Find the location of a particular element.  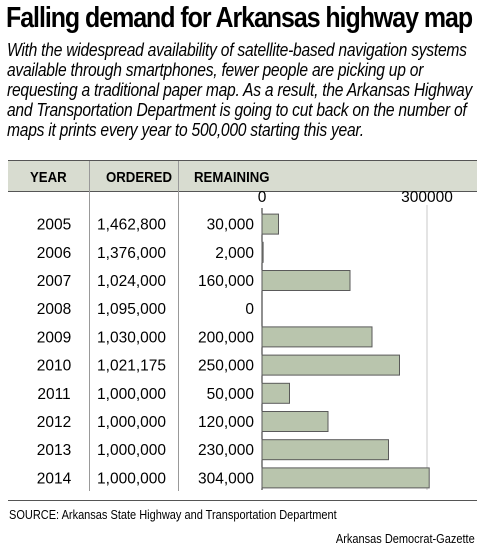

table-cell-ordered: 1,021,175 is located at coordinates (131, 366).